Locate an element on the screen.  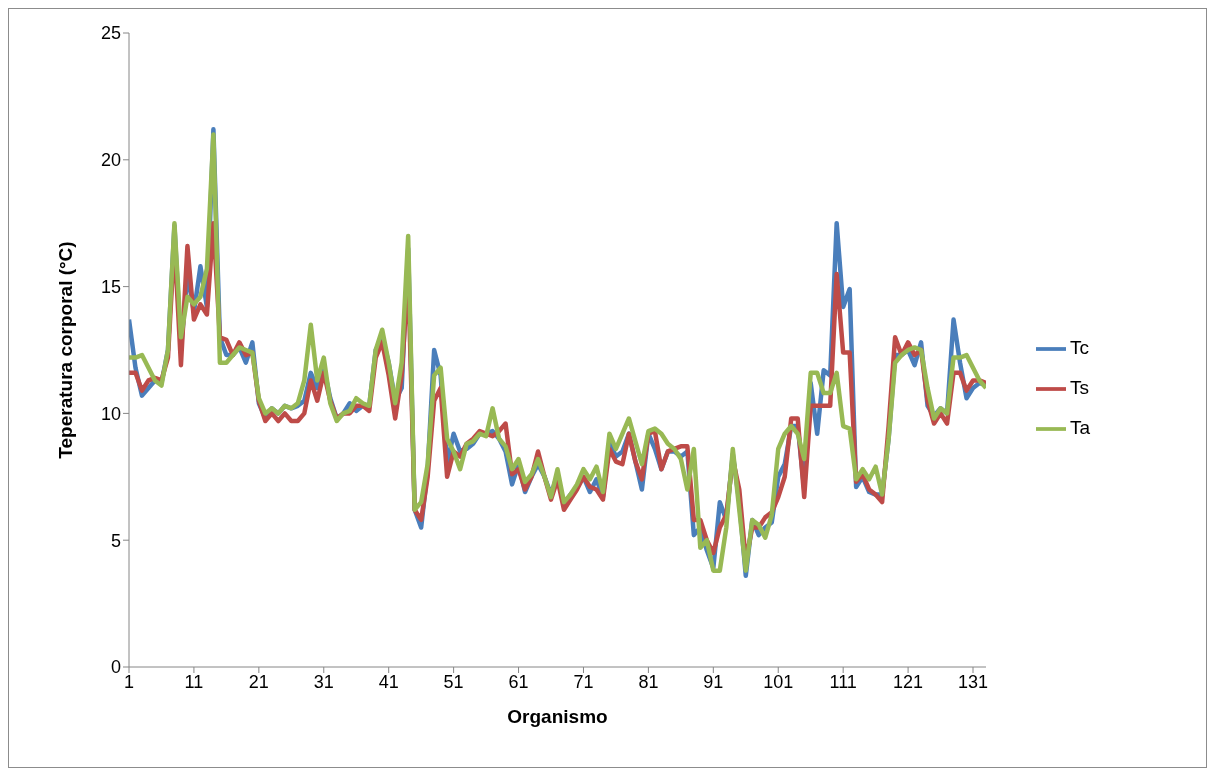
x-tick-label: 41 is located at coordinates (388, 681).